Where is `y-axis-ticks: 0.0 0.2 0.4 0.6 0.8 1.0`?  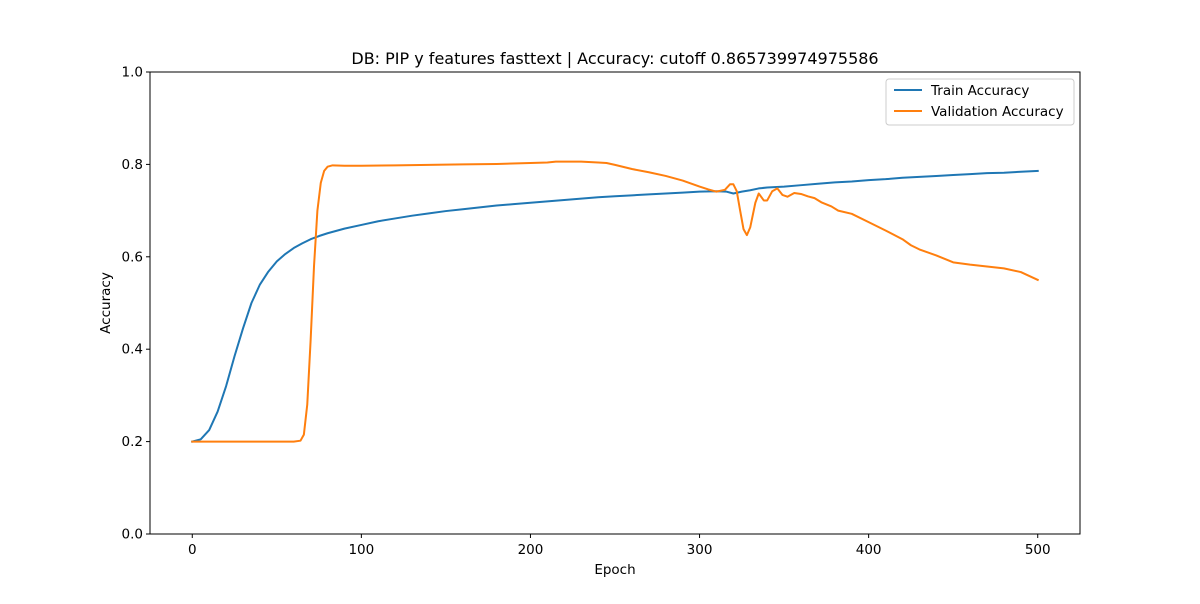
y-axis-ticks: 0.0 0.2 0.4 0.6 0.8 1.0 is located at coordinates (136, 304).